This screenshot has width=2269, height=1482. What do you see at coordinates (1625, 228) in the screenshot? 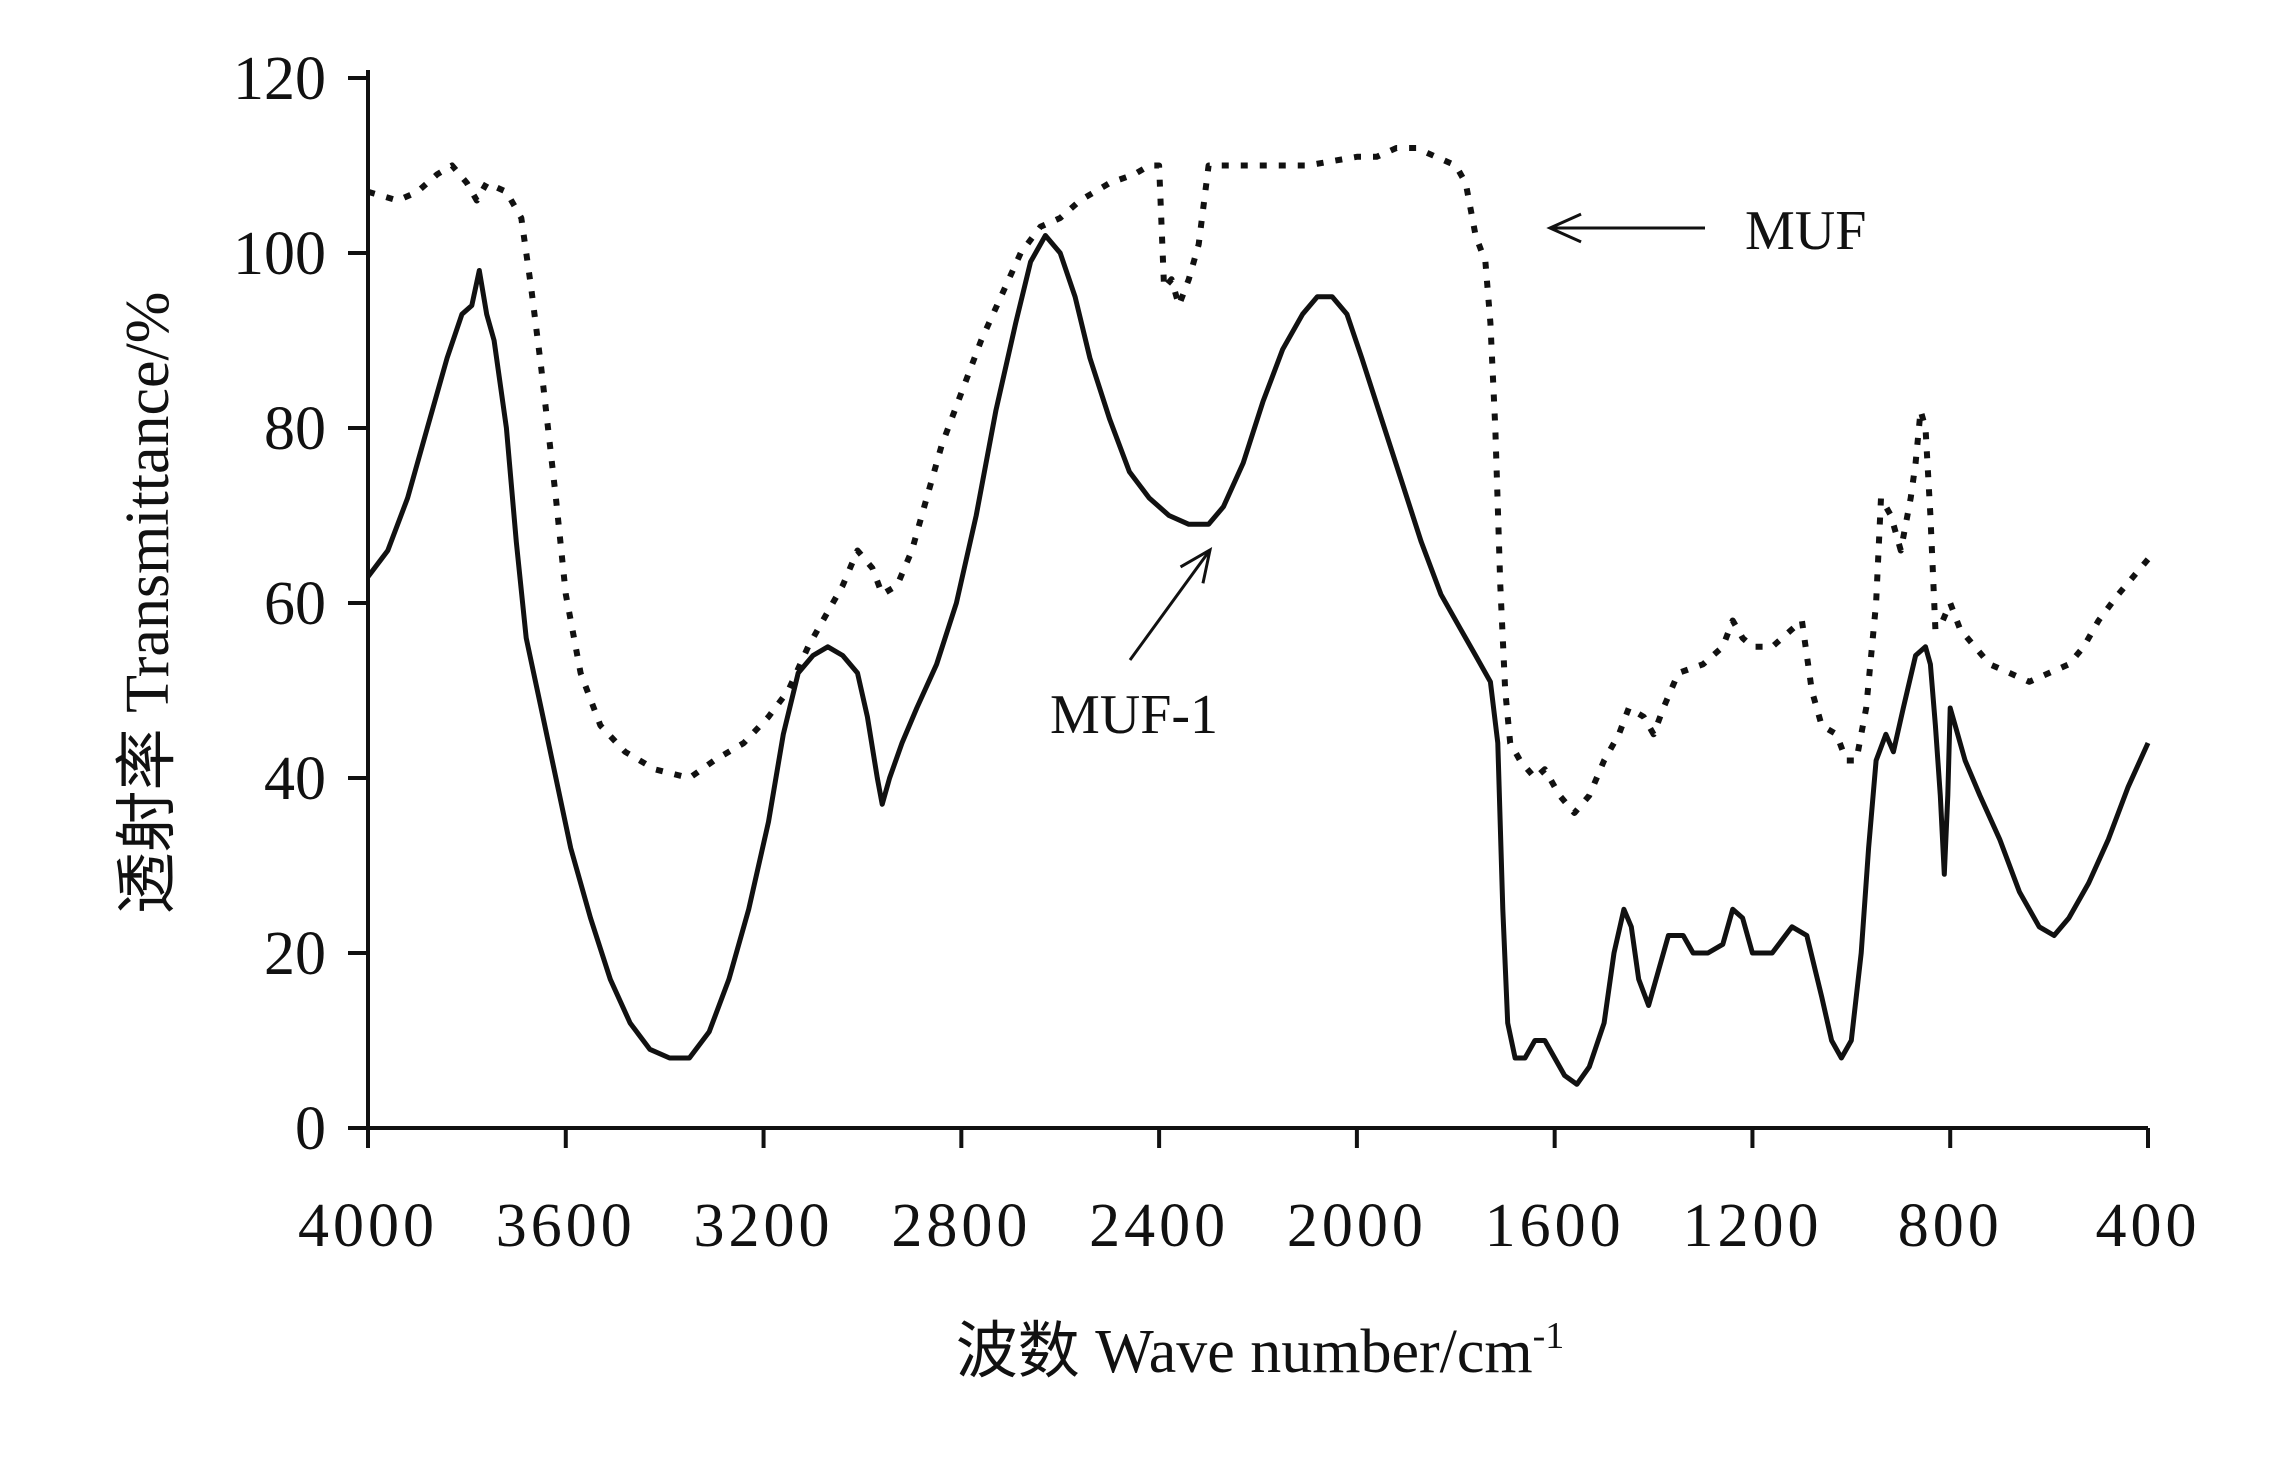
I see `muf-annotation-arrow` at bounding box center [1625, 228].